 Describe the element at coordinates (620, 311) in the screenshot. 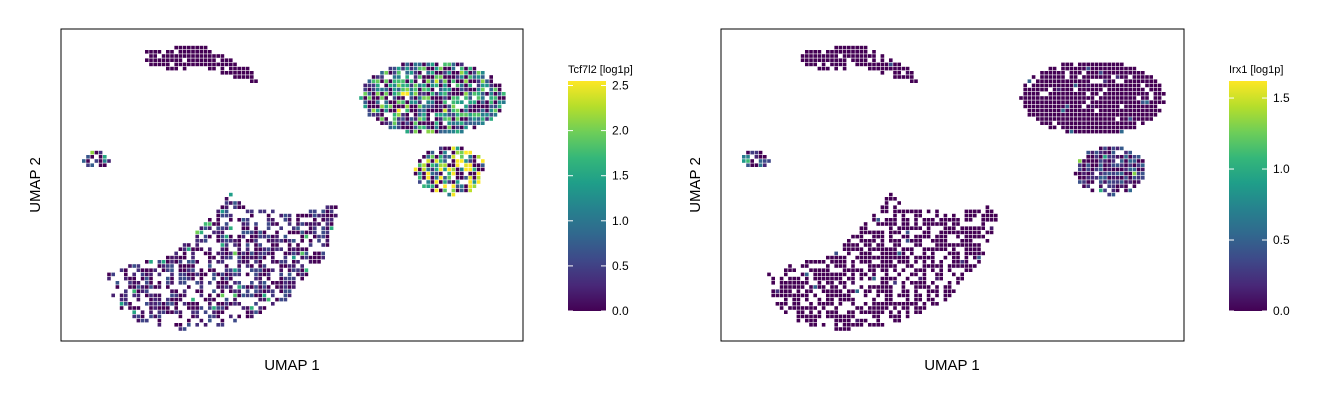

I see `colorbar-tick-label: 0.0` at that location.